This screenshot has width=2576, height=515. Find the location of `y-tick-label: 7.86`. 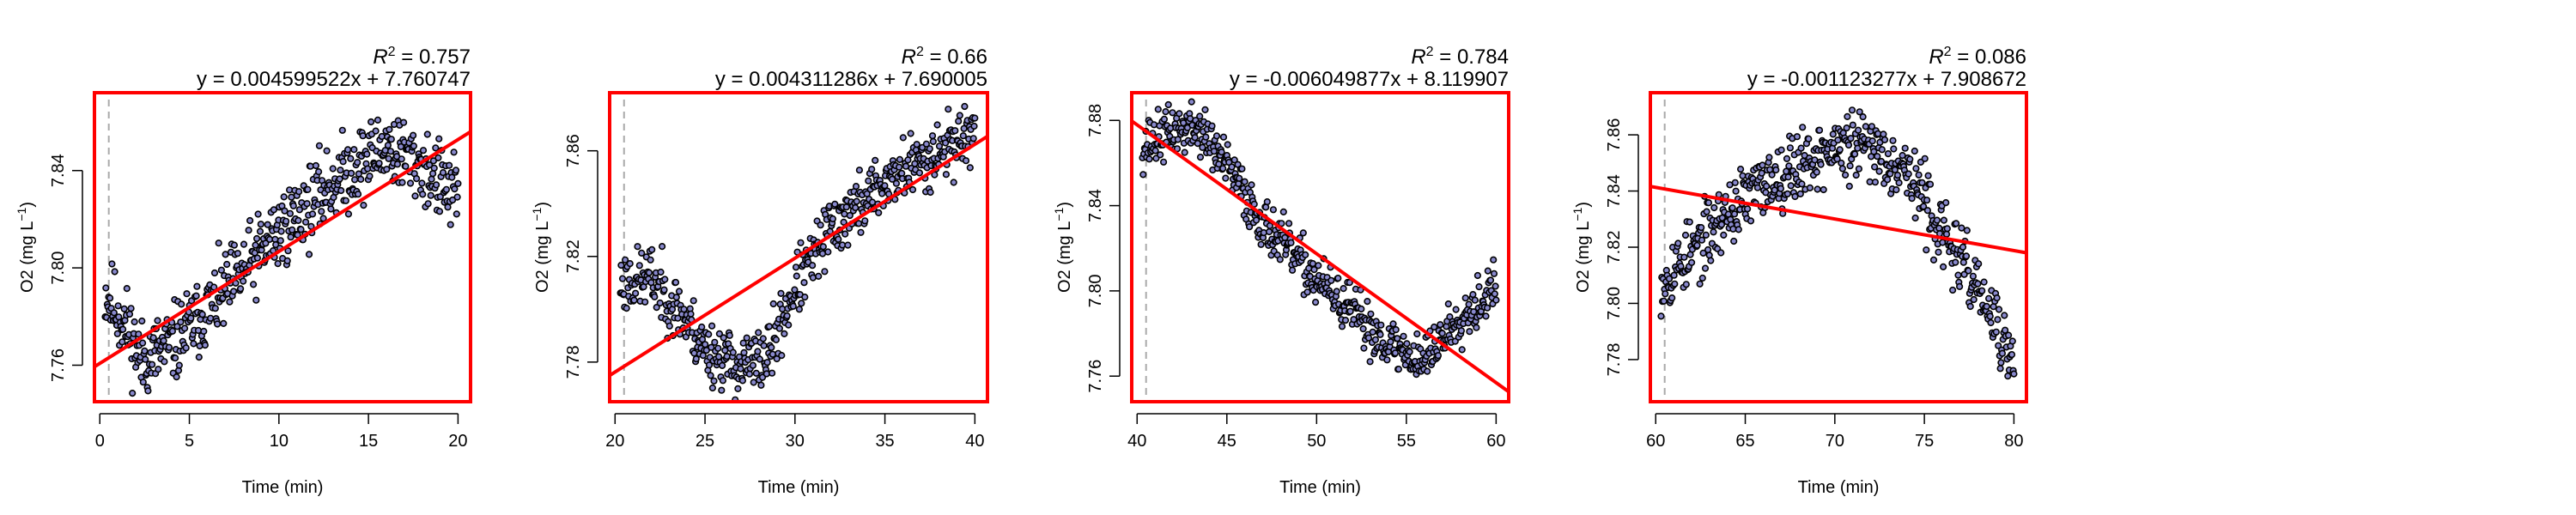

y-tick-label: 7.86 is located at coordinates (1614, 135).